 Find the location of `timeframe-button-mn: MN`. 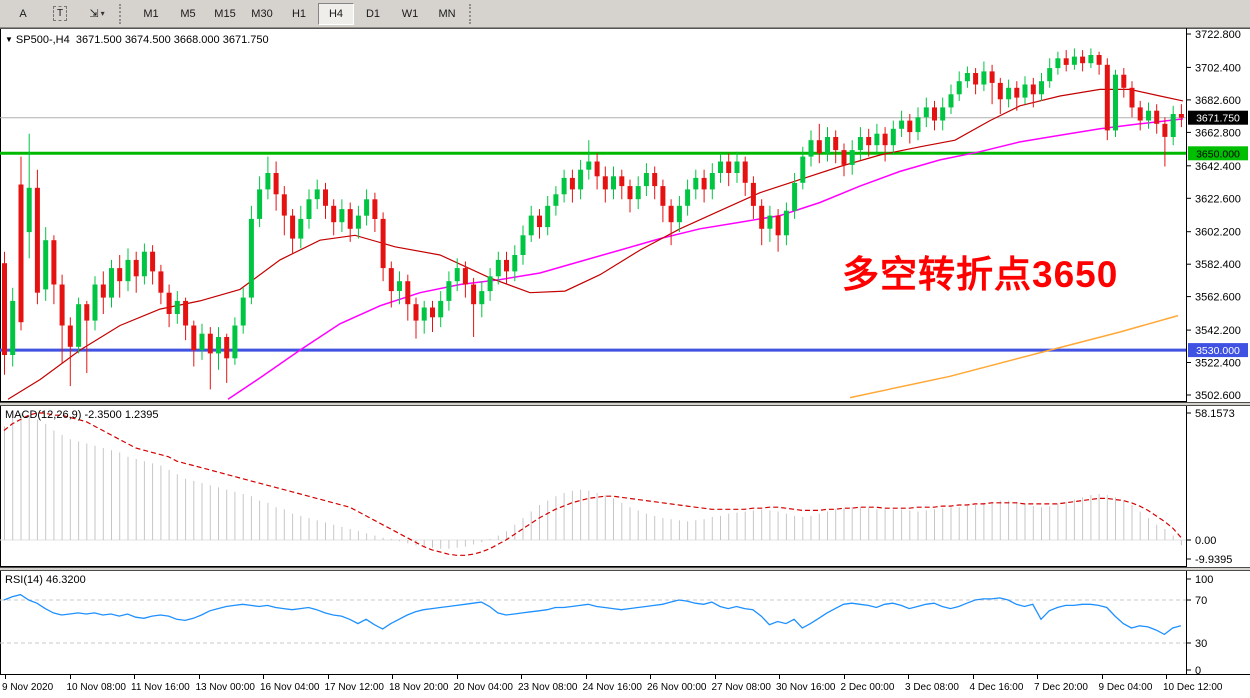

timeframe-button-mn: MN is located at coordinates (447, 13).